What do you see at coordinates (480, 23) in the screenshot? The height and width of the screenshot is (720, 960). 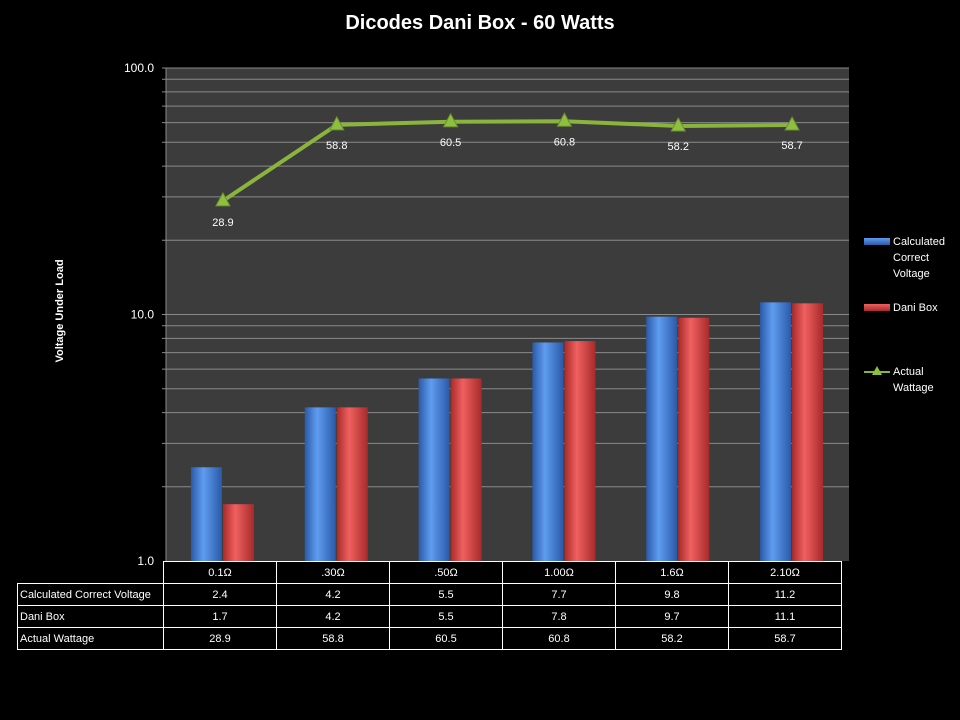 I see `chart-title: Dicodes Dani Box - 60 Watts` at bounding box center [480, 23].